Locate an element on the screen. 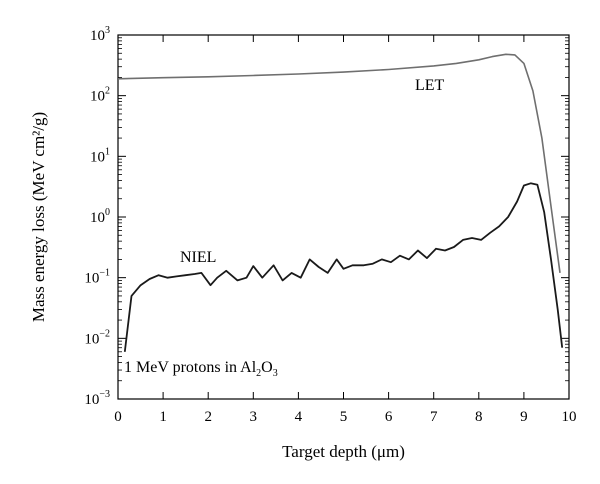 This screenshot has width=600, height=484. x-tick-label: 0 is located at coordinates (118, 417).